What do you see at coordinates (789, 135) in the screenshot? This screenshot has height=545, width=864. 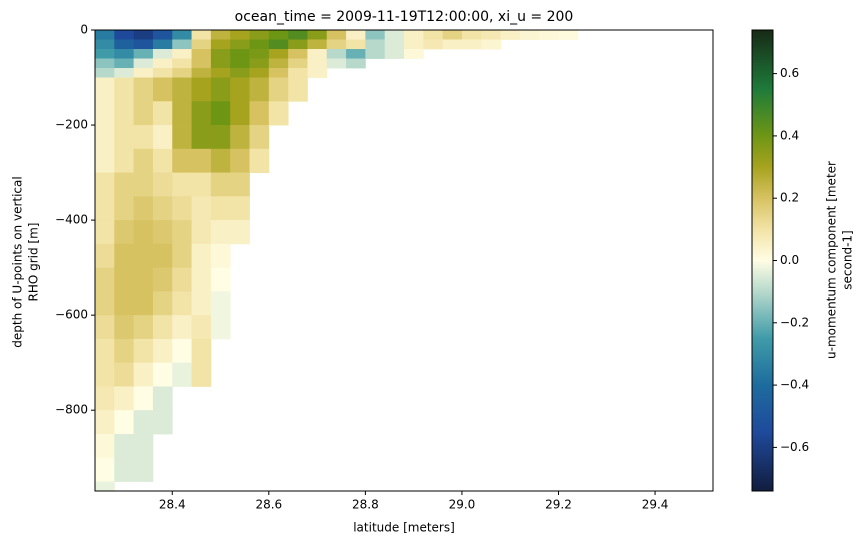 I see `colorbar-tick-label: 0.4` at bounding box center [789, 135].